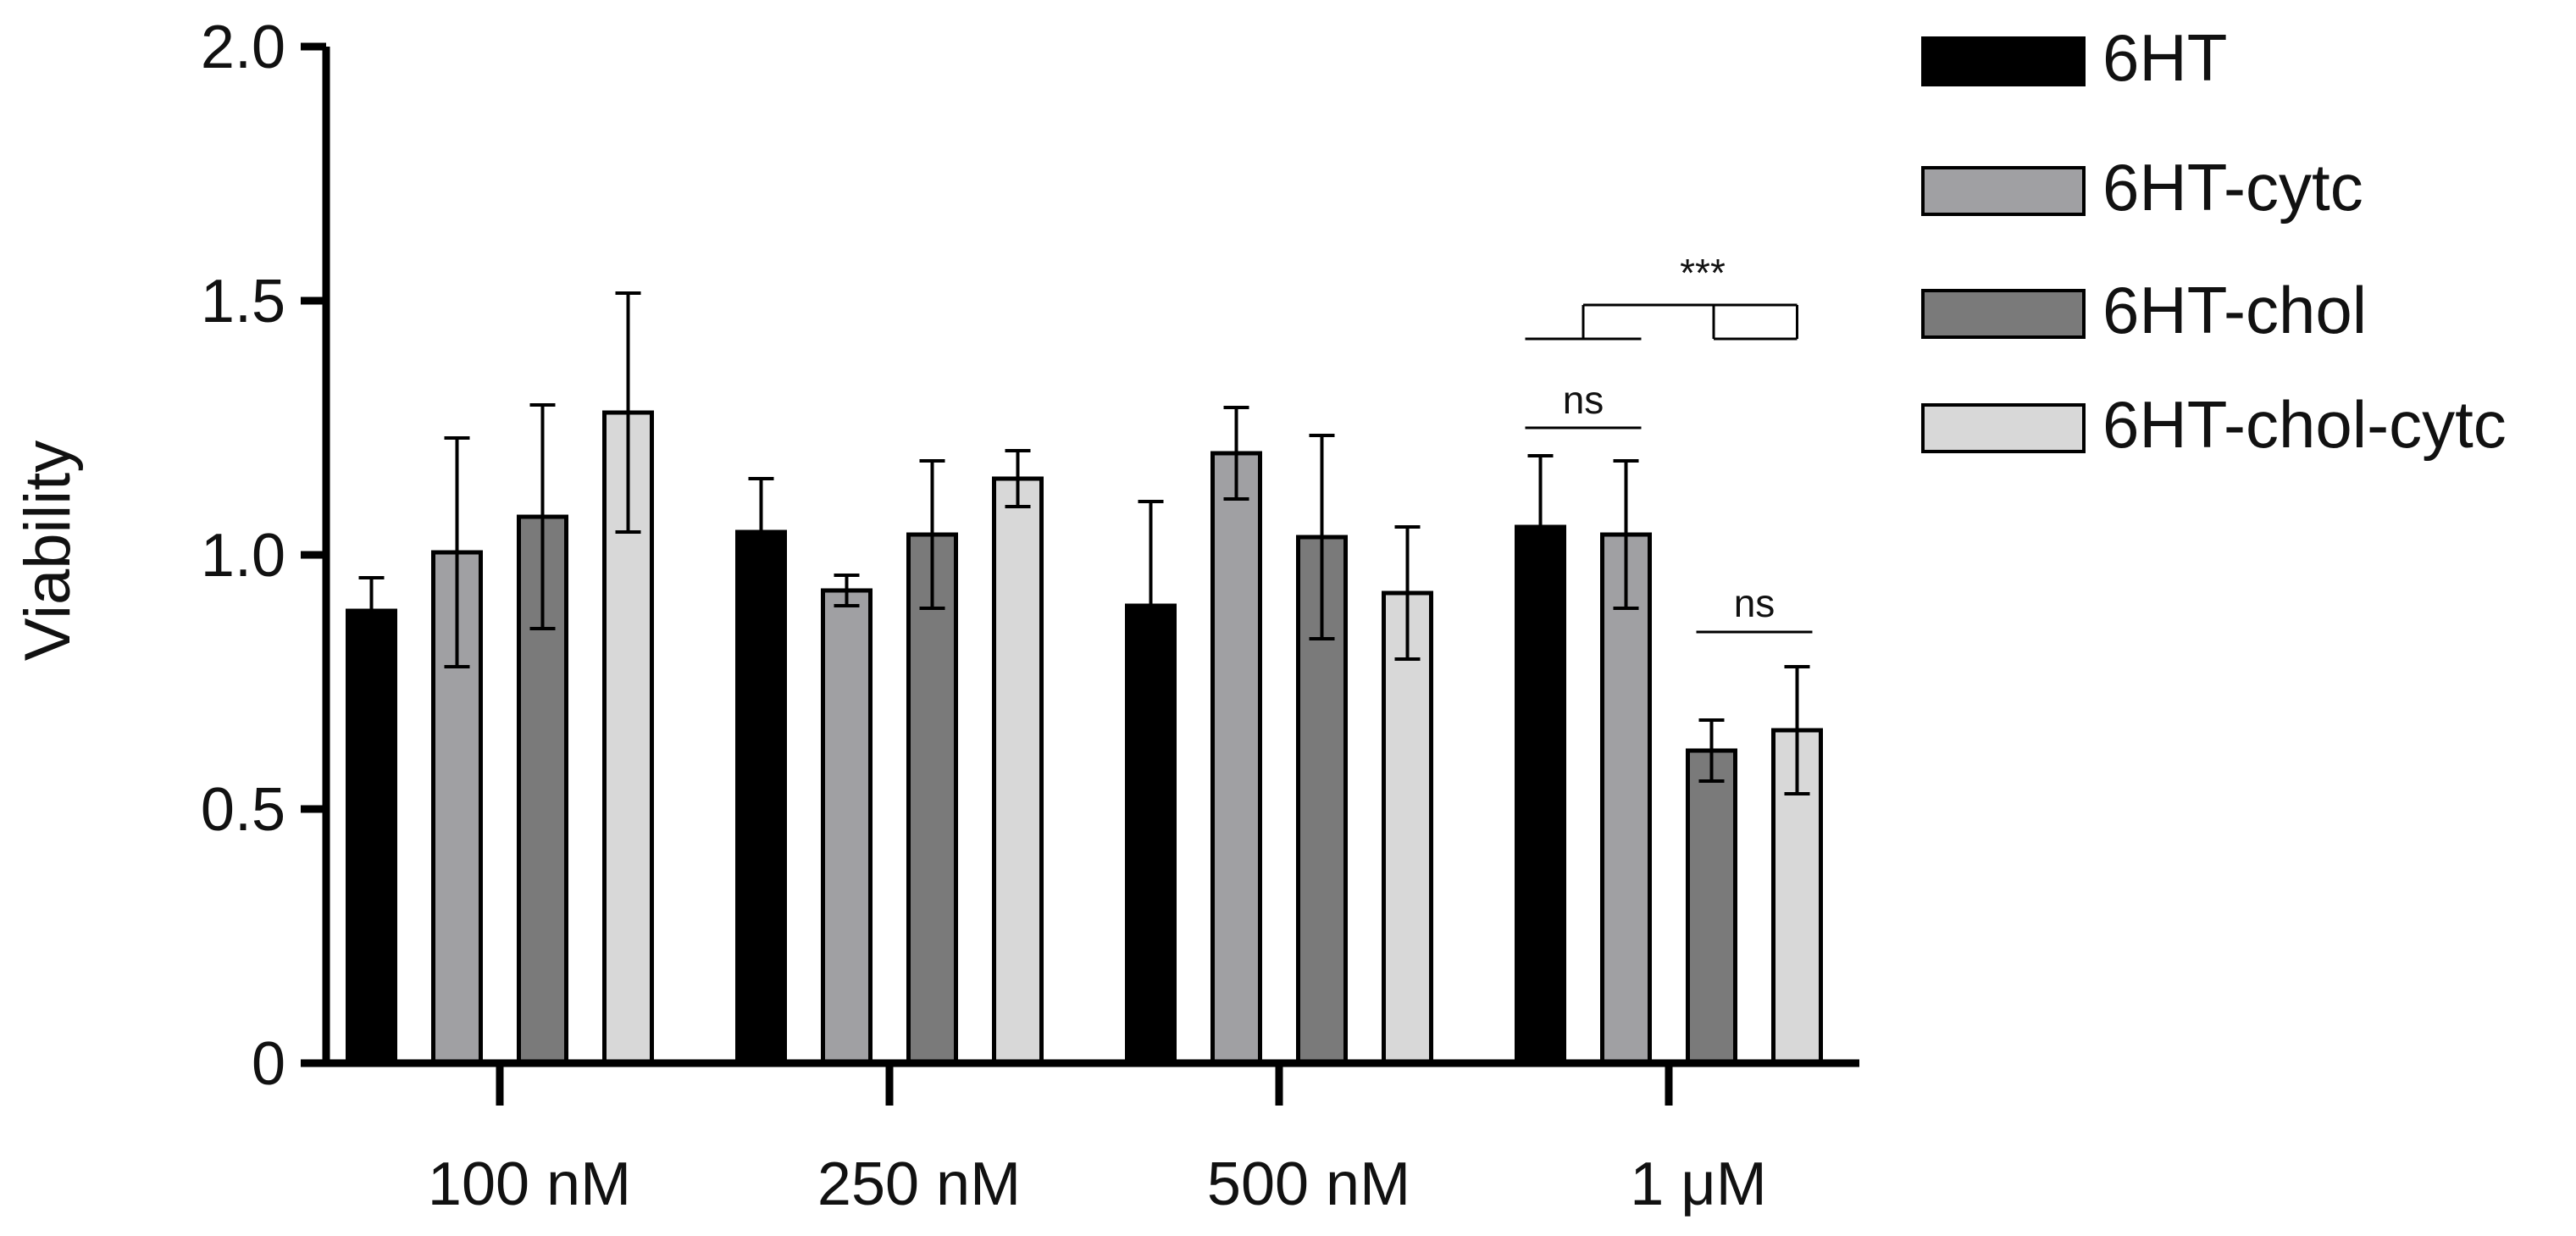 This screenshot has width=2576, height=1236. Describe the element at coordinates (529, 1184) in the screenshot. I see `x-category-label: 100 nM` at that location.